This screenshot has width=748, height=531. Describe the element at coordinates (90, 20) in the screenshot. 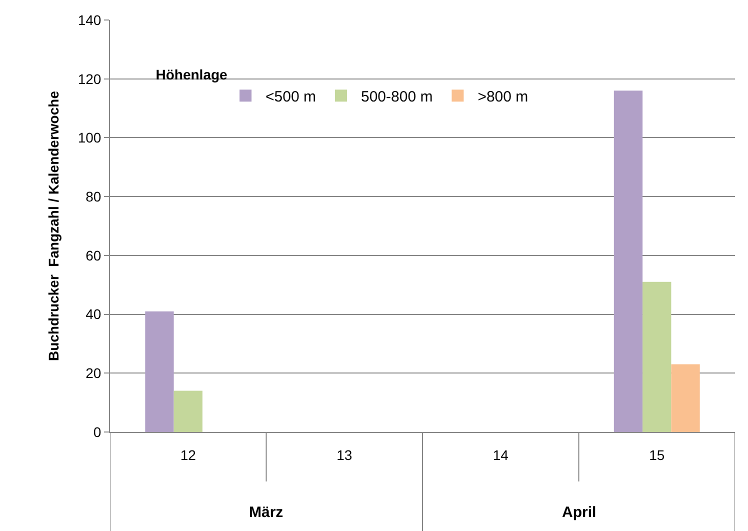

I see `y-tick-label: 140` at that location.